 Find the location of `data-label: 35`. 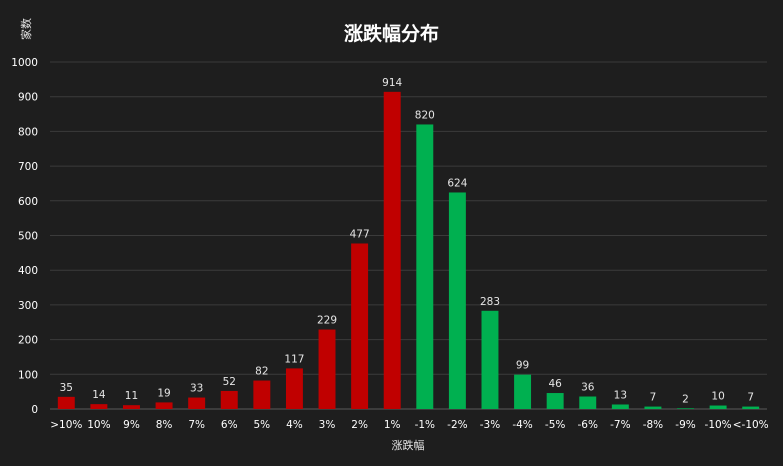

data-label: 35 is located at coordinates (66, 388).